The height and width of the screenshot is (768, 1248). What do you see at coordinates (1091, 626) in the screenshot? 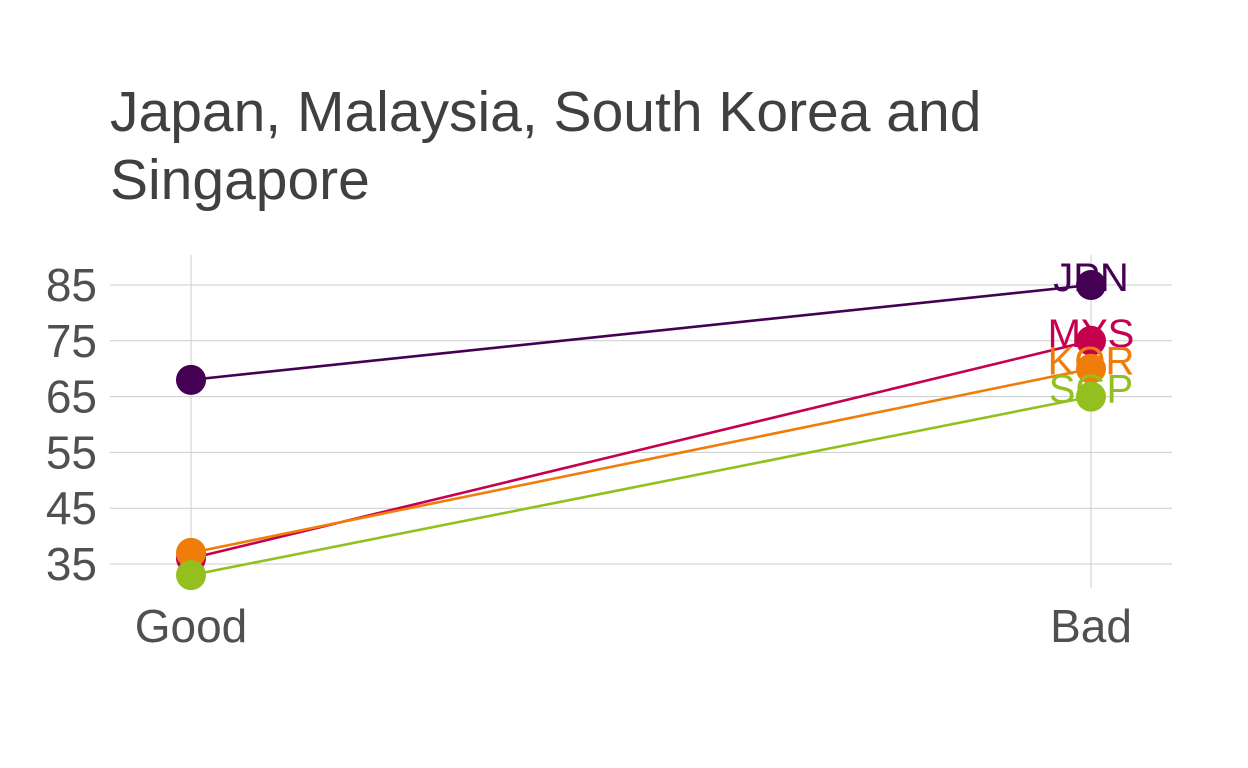
I see `x-tick-label-bad: Bad` at bounding box center [1091, 626].